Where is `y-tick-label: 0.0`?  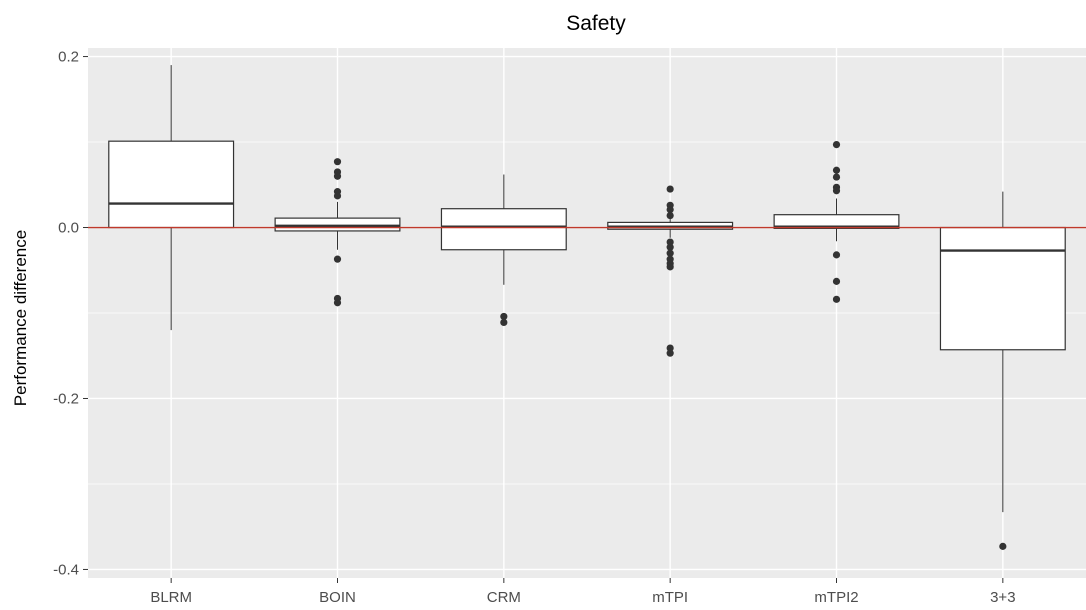
y-tick-label: 0.0 is located at coordinates (68, 228).